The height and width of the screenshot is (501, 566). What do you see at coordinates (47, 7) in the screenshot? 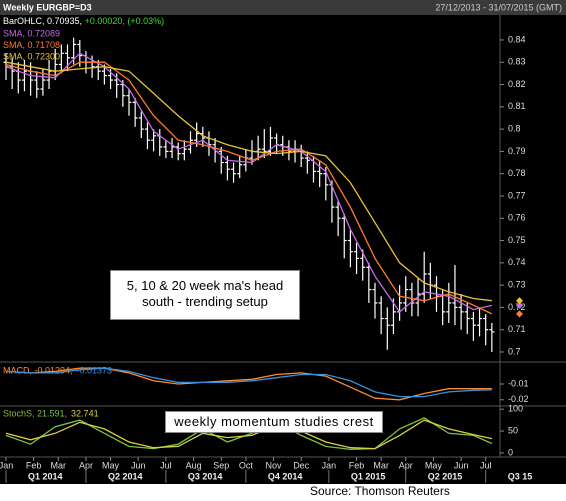
I see `chart-title: Weekly EURGBP=D3` at bounding box center [47, 7].